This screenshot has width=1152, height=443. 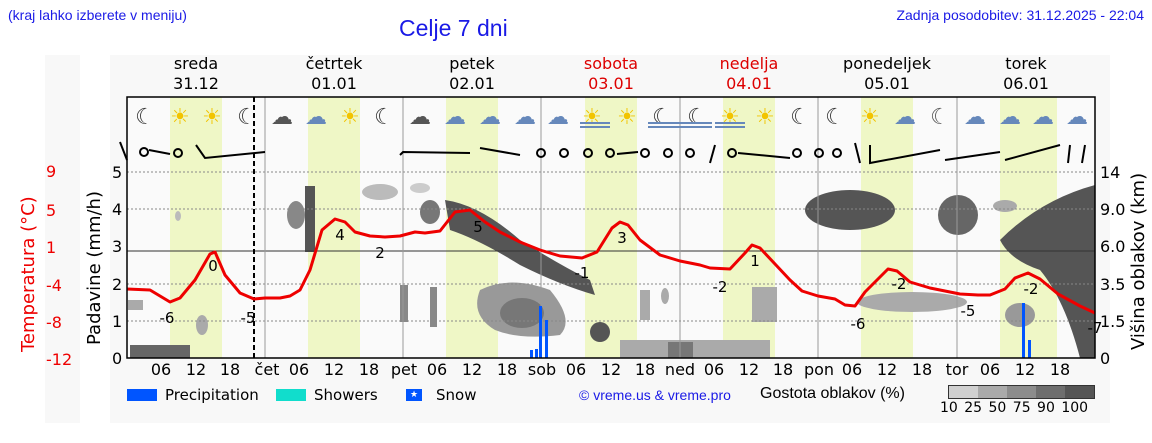 I want to click on legend-label: Snow, so click(x=456, y=395).